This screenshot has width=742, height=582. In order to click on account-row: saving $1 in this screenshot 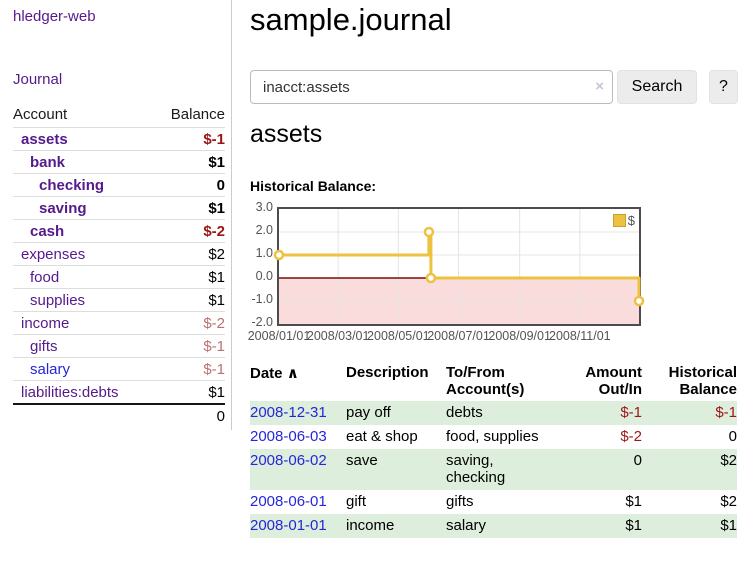, I will do `click(119, 208)`.